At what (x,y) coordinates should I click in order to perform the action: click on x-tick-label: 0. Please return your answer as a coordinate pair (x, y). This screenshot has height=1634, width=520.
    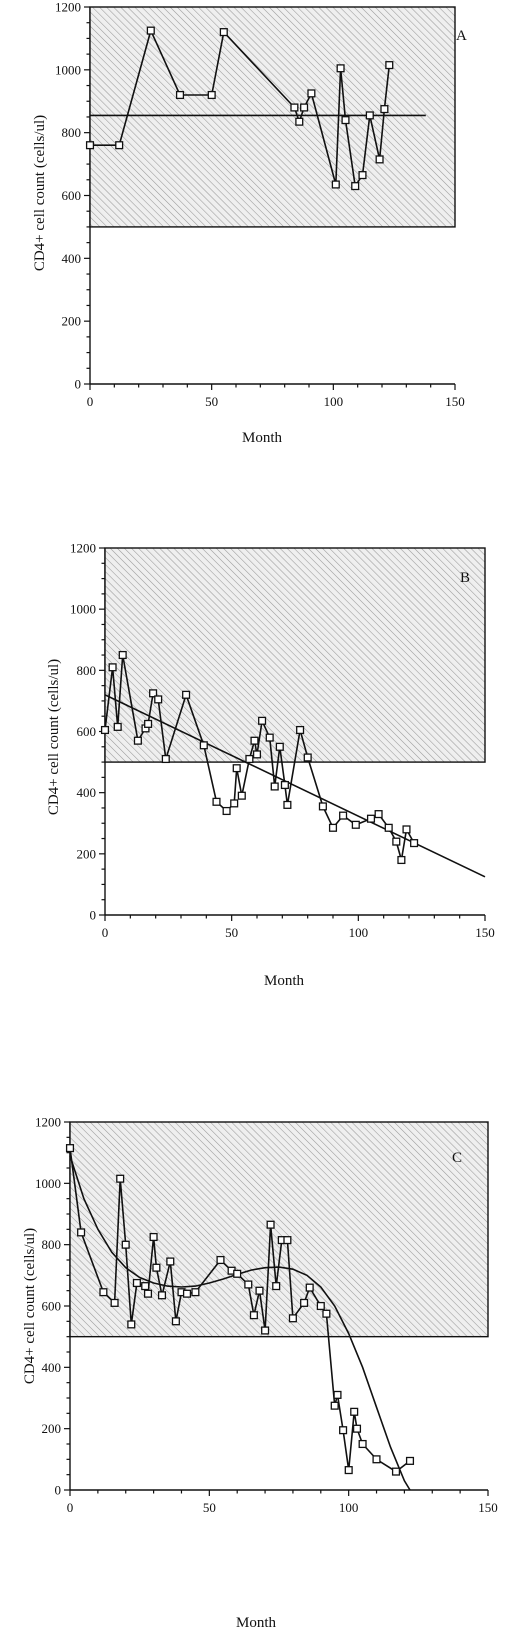
    Looking at the image, I should click on (90, 401).